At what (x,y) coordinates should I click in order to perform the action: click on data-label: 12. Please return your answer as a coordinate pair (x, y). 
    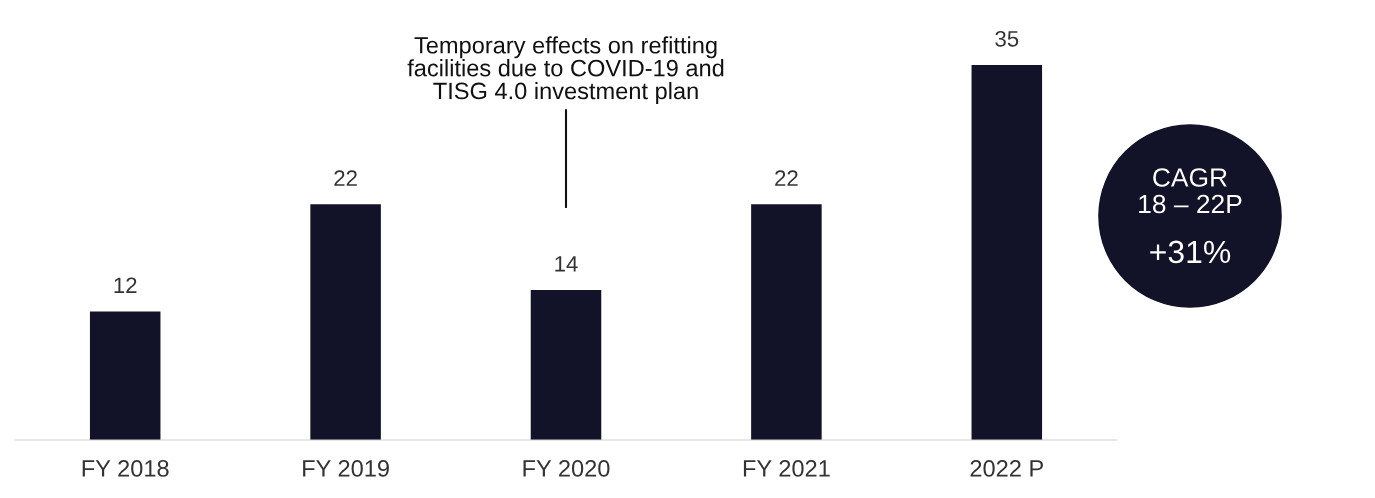
    Looking at the image, I should click on (125, 285).